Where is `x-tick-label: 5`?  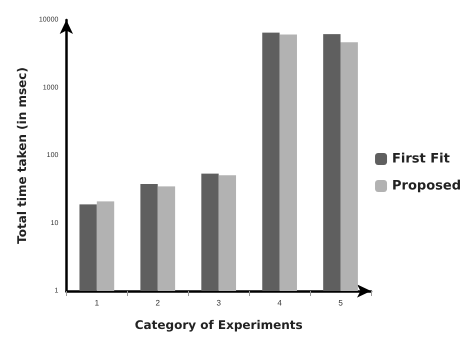
x-tick-label: 5 is located at coordinates (341, 303).